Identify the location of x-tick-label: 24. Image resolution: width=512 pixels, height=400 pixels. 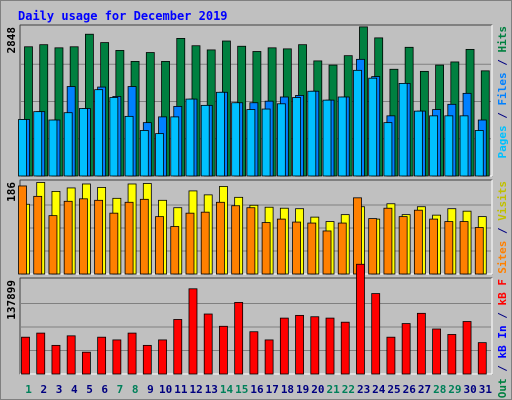
(379, 389).